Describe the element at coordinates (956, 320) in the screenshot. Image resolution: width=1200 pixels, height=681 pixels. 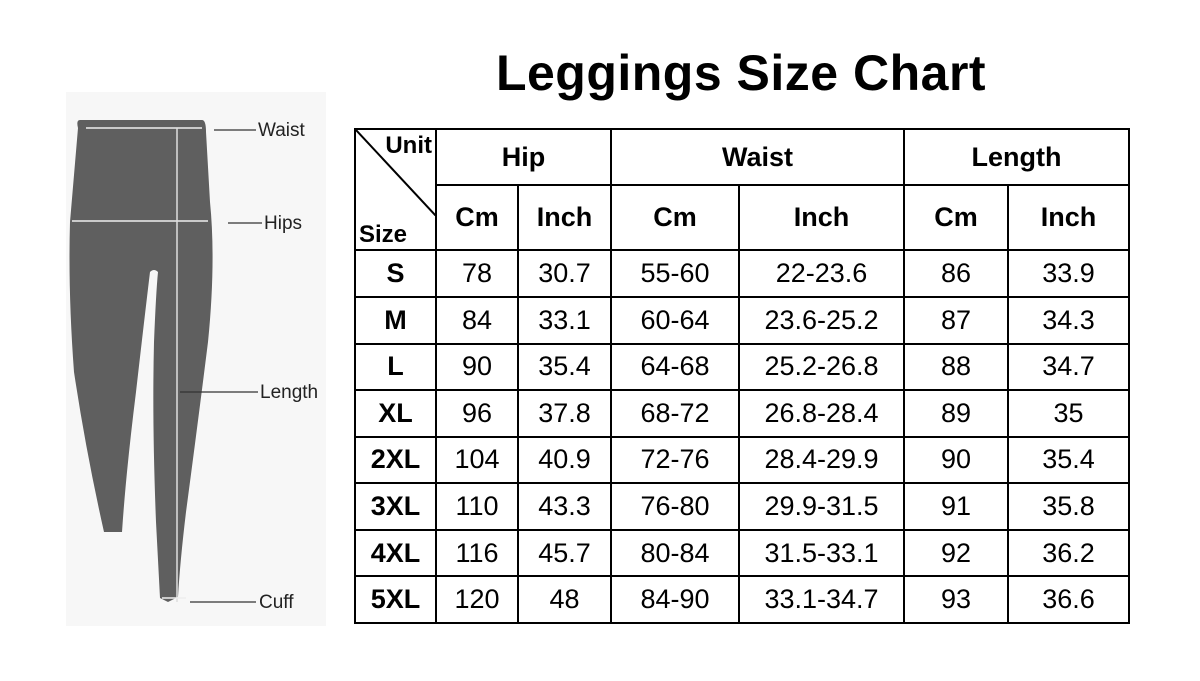
I see `value-cell: 87` at that location.